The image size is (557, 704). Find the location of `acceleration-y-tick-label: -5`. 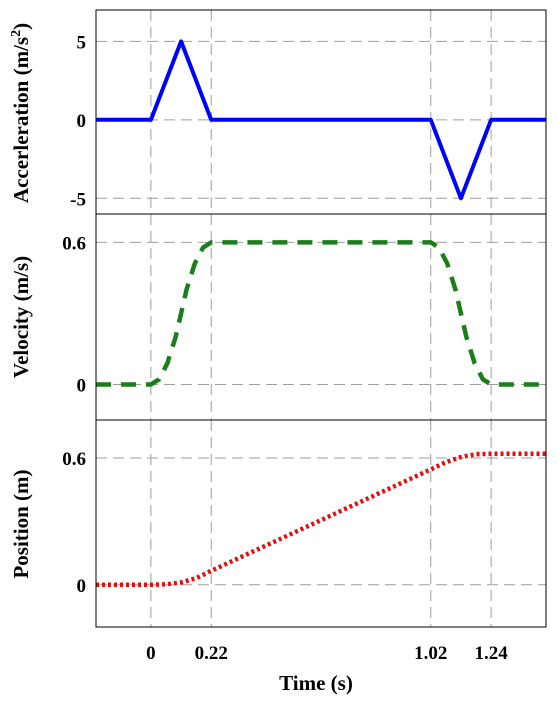

acceleration-y-tick-label: -5 is located at coordinates (78, 199).